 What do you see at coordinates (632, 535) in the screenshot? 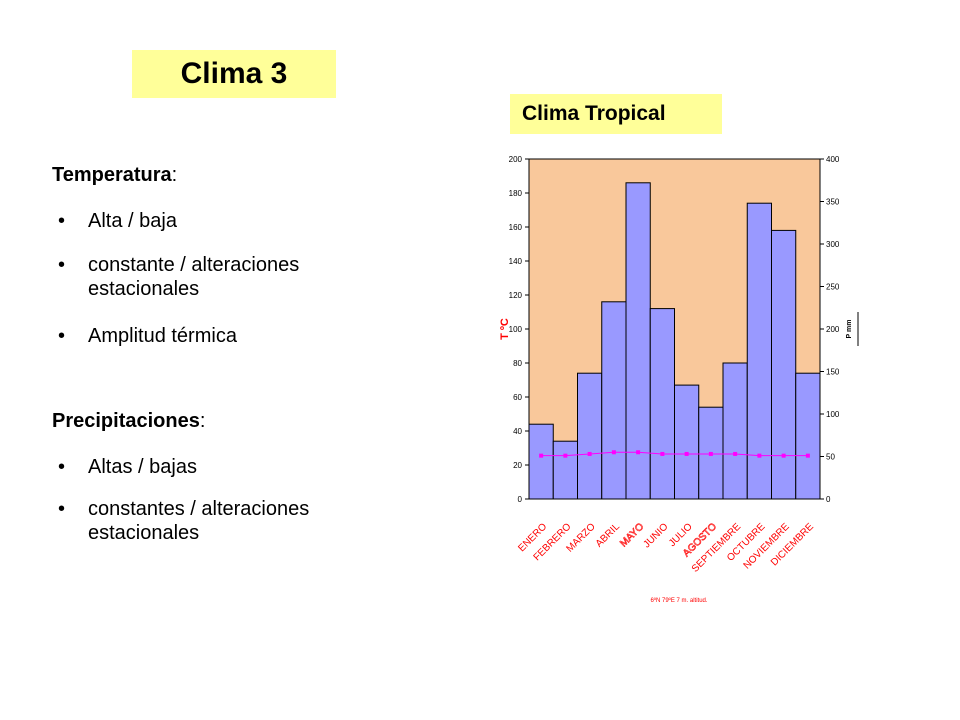
I see `category-label: MAYO` at bounding box center [632, 535].